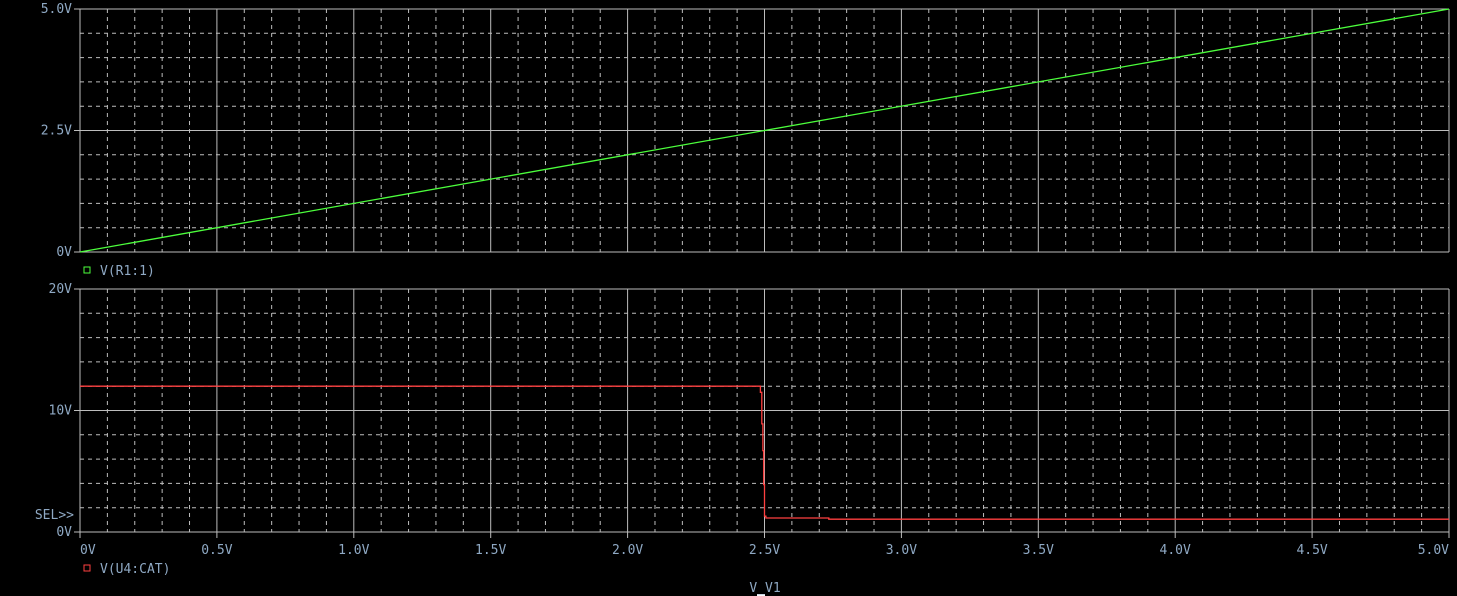 This screenshot has width=1457, height=596. What do you see at coordinates (1433, 550) in the screenshot?
I see `x-tick-label: 5.0V` at bounding box center [1433, 550].